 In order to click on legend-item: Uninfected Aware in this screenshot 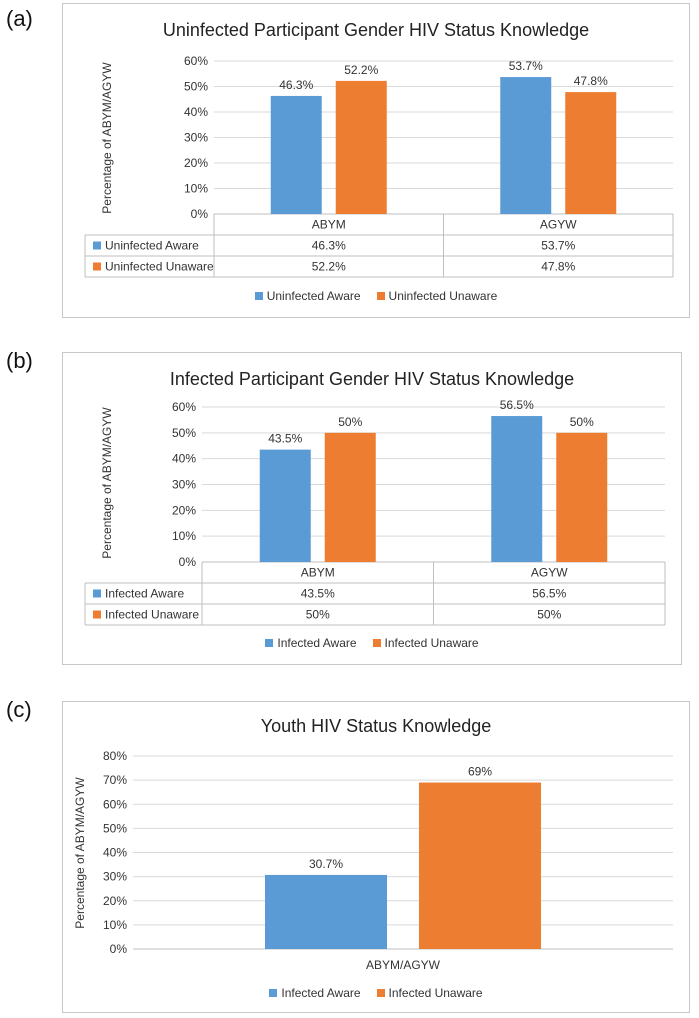, I will do `click(307, 296)`.